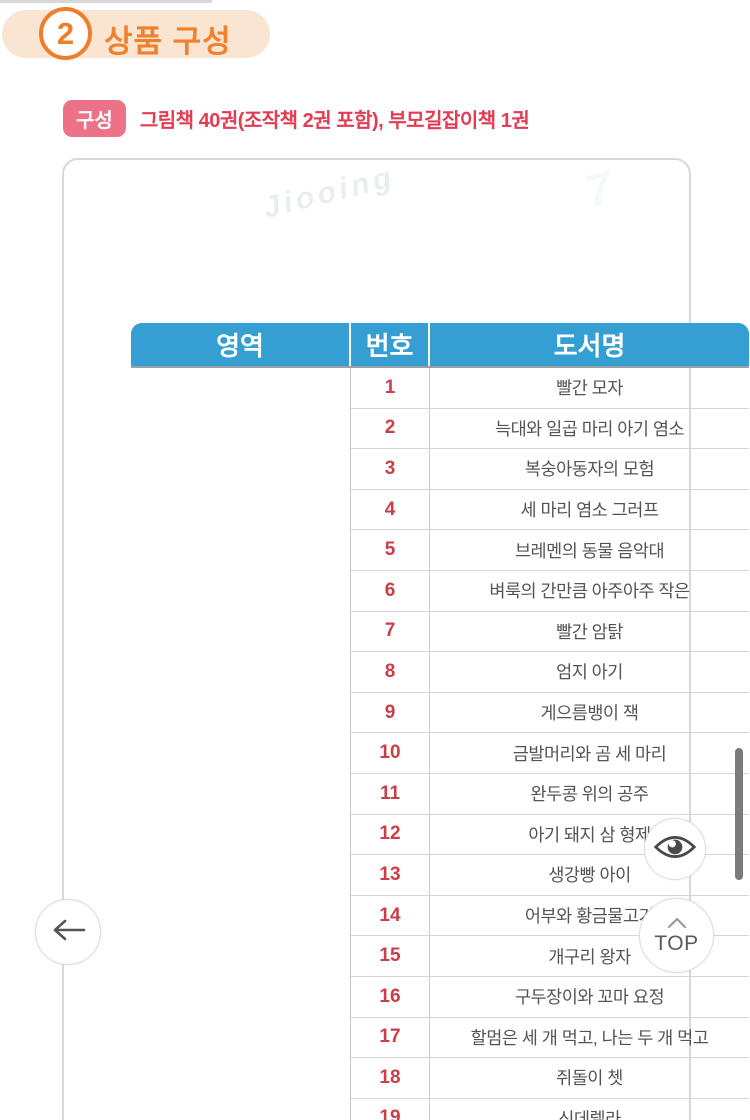 The width and height of the screenshot is (750, 1120). What do you see at coordinates (390, 1109) in the screenshot?
I see `book-number: 19` at bounding box center [390, 1109].